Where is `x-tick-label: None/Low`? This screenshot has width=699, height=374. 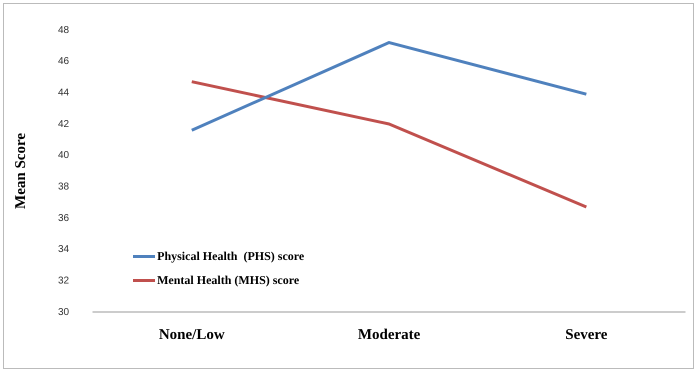 x-tick-label: None/Low is located at coordinates (191, 334).